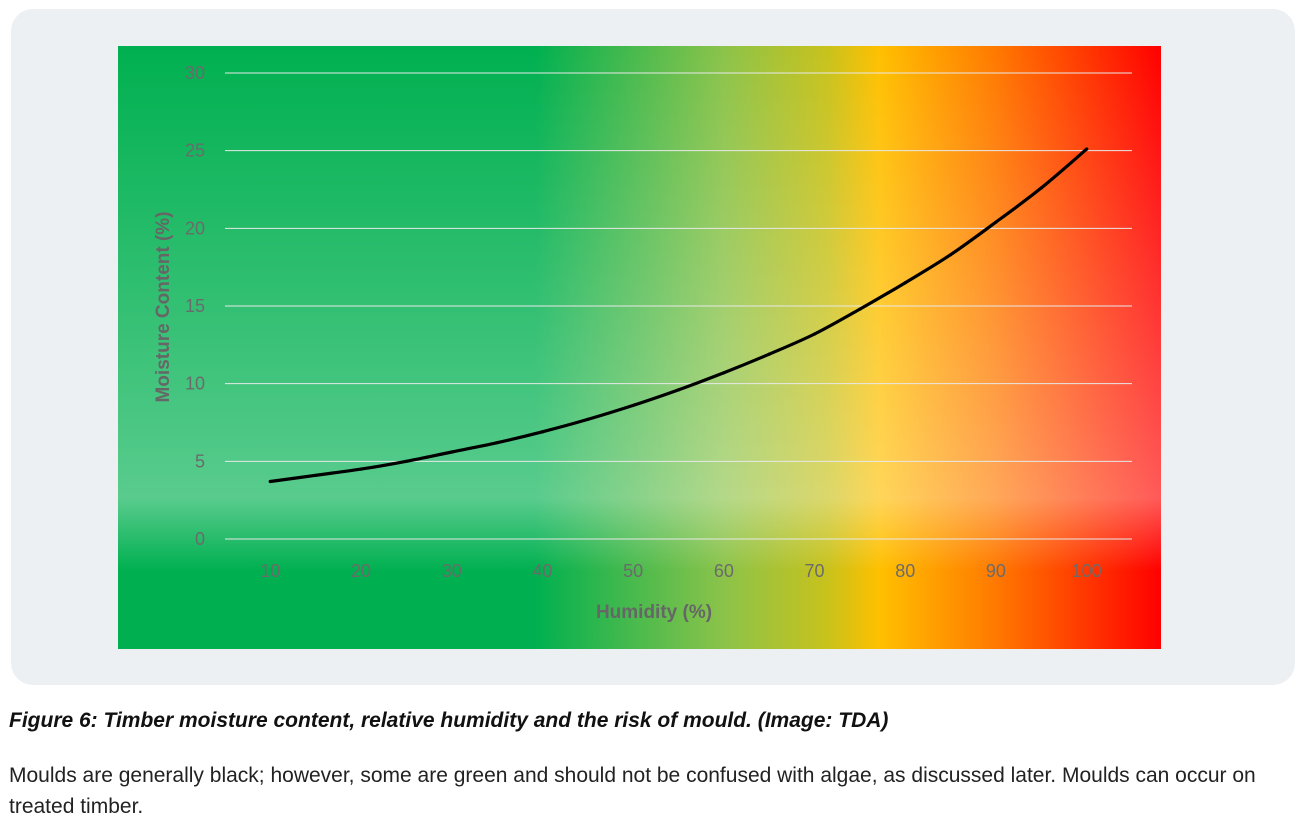 This screenshot has width=1307, height=822. I want to click on x-tick-label: 50, so click(633, 571).